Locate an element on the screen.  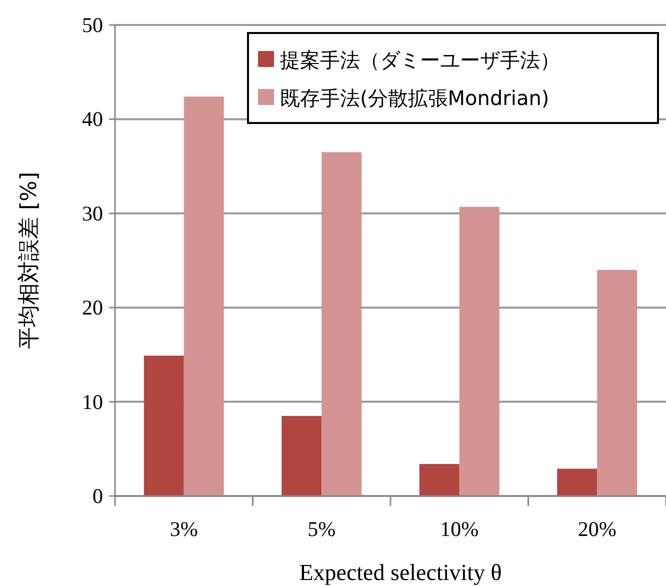
x-tick-label: 20% is located at coordinates (597, 529).